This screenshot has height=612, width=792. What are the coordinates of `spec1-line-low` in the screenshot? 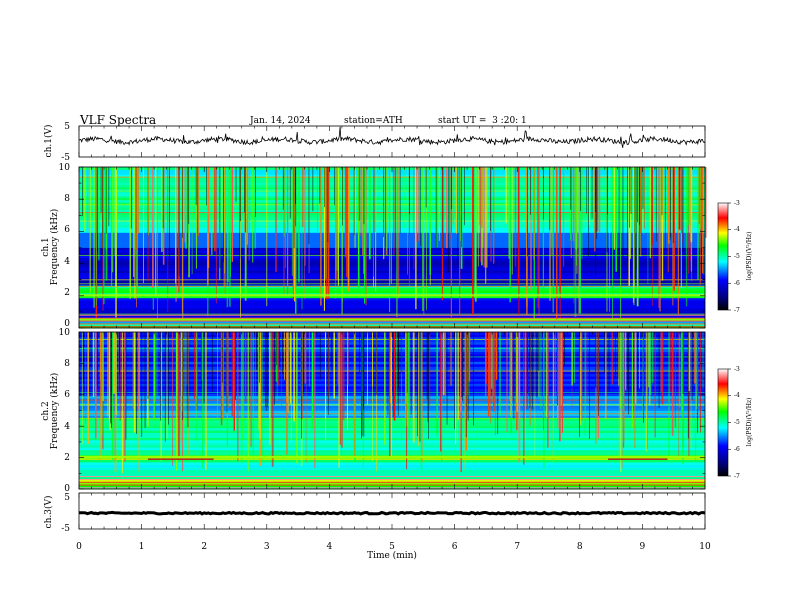 It's located at (392, 321).